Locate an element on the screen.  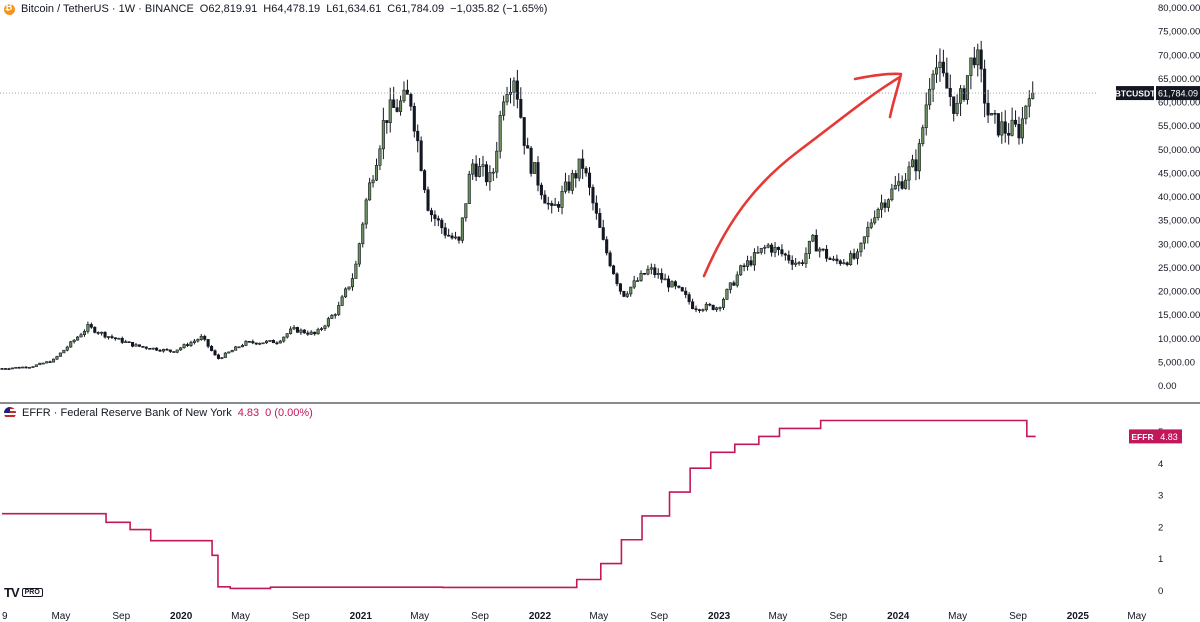
change-value: −1,035.82 (−1.65%) is located at coordinates (499, 9).